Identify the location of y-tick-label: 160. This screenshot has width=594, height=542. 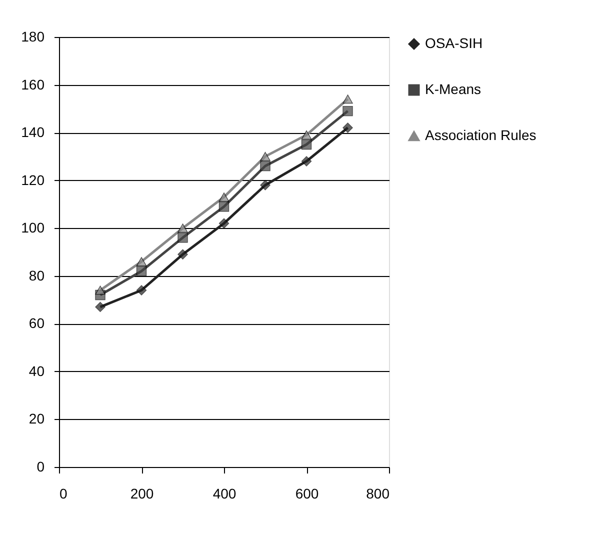
(33, 84).